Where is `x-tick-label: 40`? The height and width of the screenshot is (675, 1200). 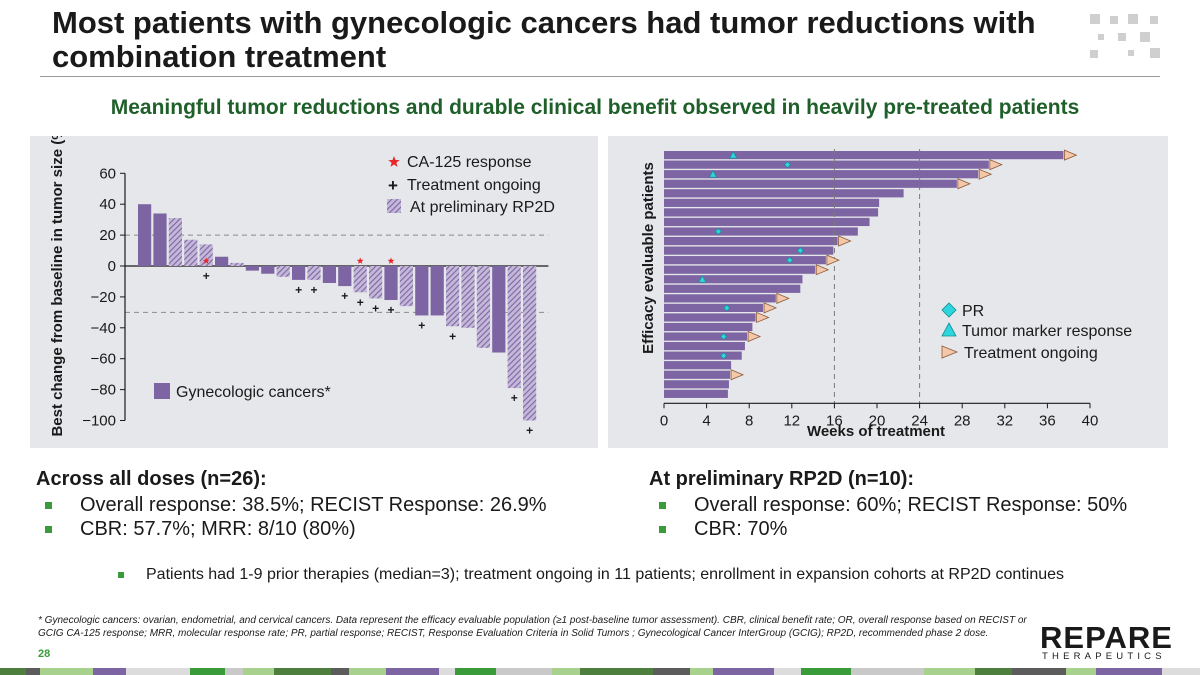 x-tick-label: 40 is located at coordinates (1090, 420).